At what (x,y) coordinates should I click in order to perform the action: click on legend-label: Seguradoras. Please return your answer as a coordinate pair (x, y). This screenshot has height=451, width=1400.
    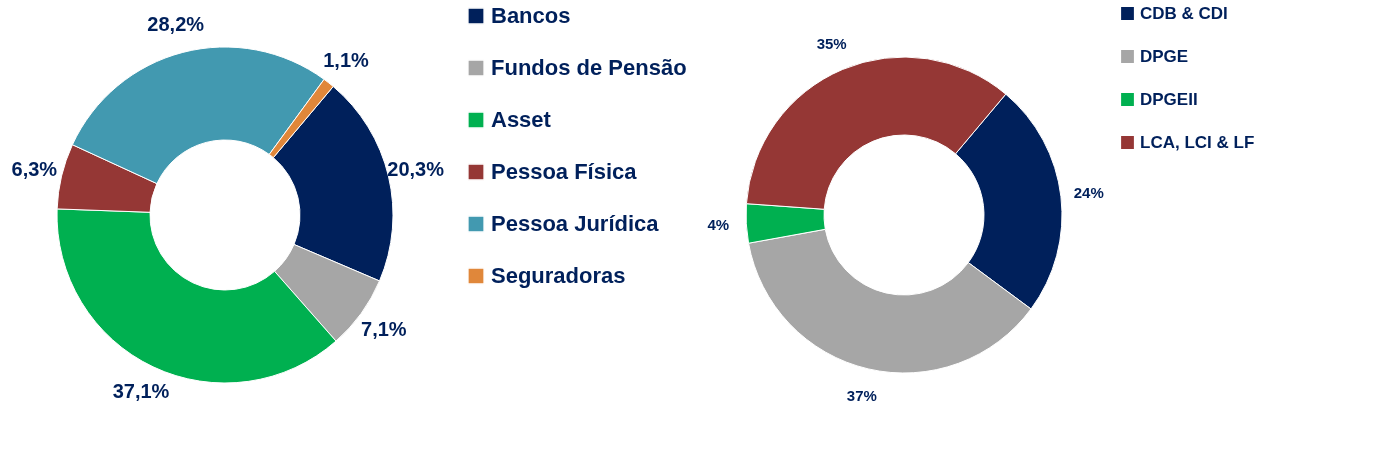
    Looking at the image, I should click on (558, 275).